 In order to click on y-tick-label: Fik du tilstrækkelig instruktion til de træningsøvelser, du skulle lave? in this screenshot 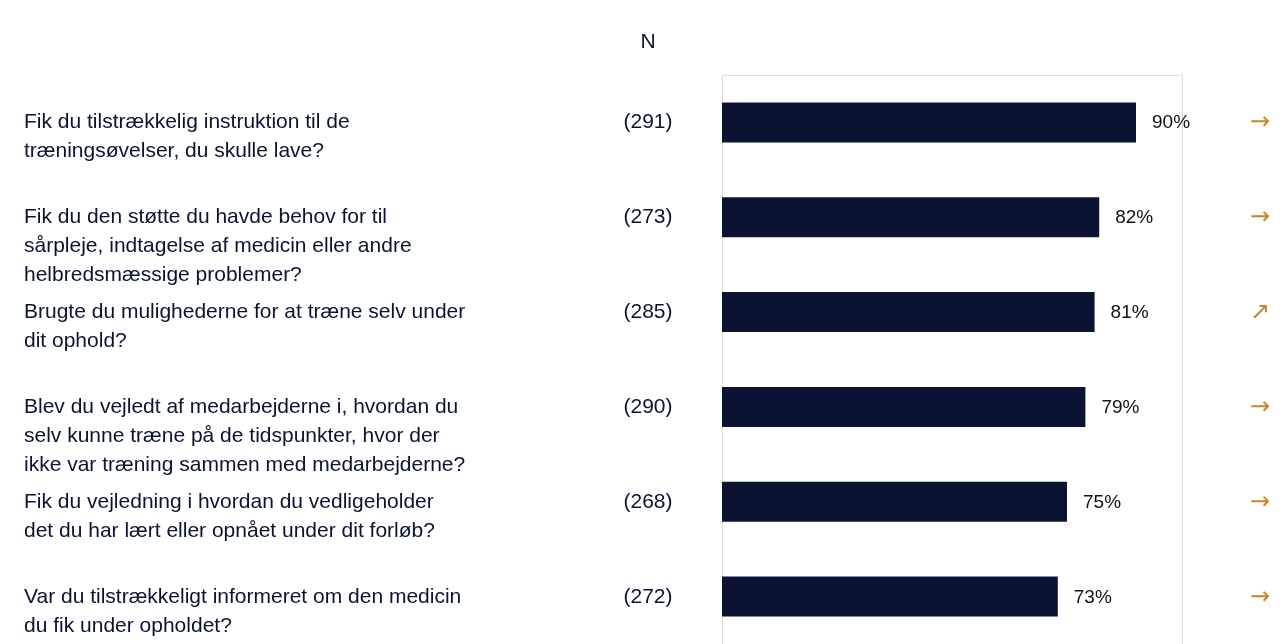, I will do `click(187, 135)`.